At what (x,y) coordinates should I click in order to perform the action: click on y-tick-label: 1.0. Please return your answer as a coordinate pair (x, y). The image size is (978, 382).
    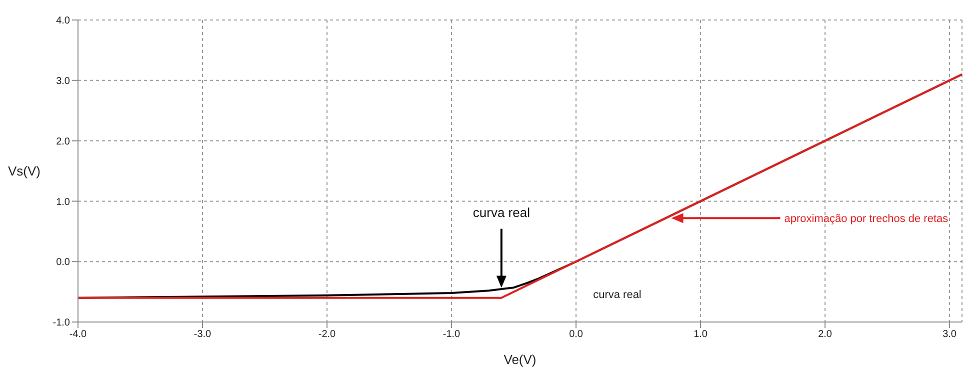
    Looking at the image, I should click on (63, 202).